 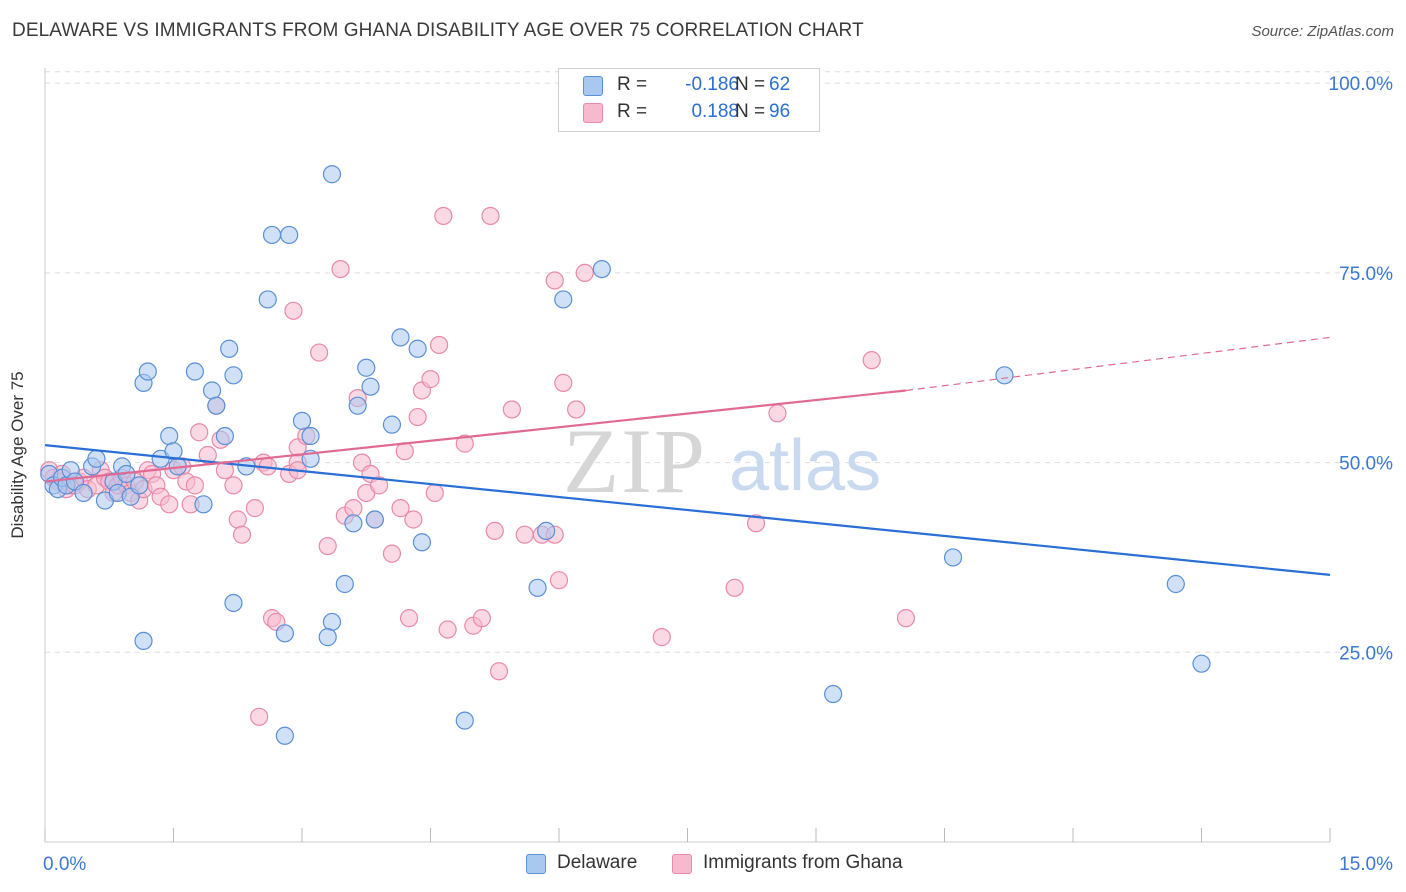 What do you see at coordinates (1366, 653) in the screenshot?
I see `y-tick-label: 25.0%` at bounding box center [1366, 653].